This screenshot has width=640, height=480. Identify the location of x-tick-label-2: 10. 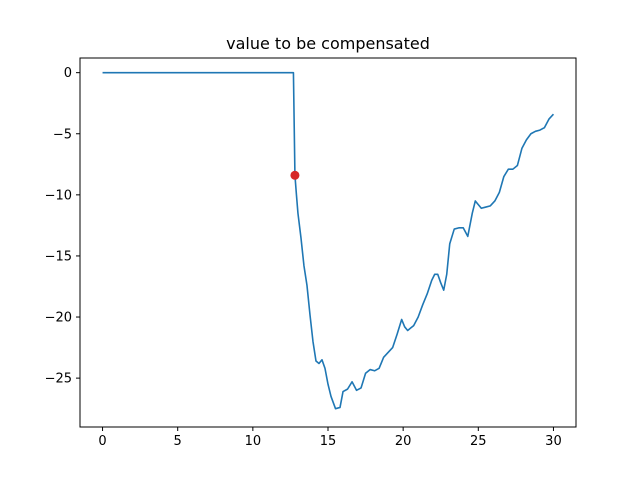
(253, 441).